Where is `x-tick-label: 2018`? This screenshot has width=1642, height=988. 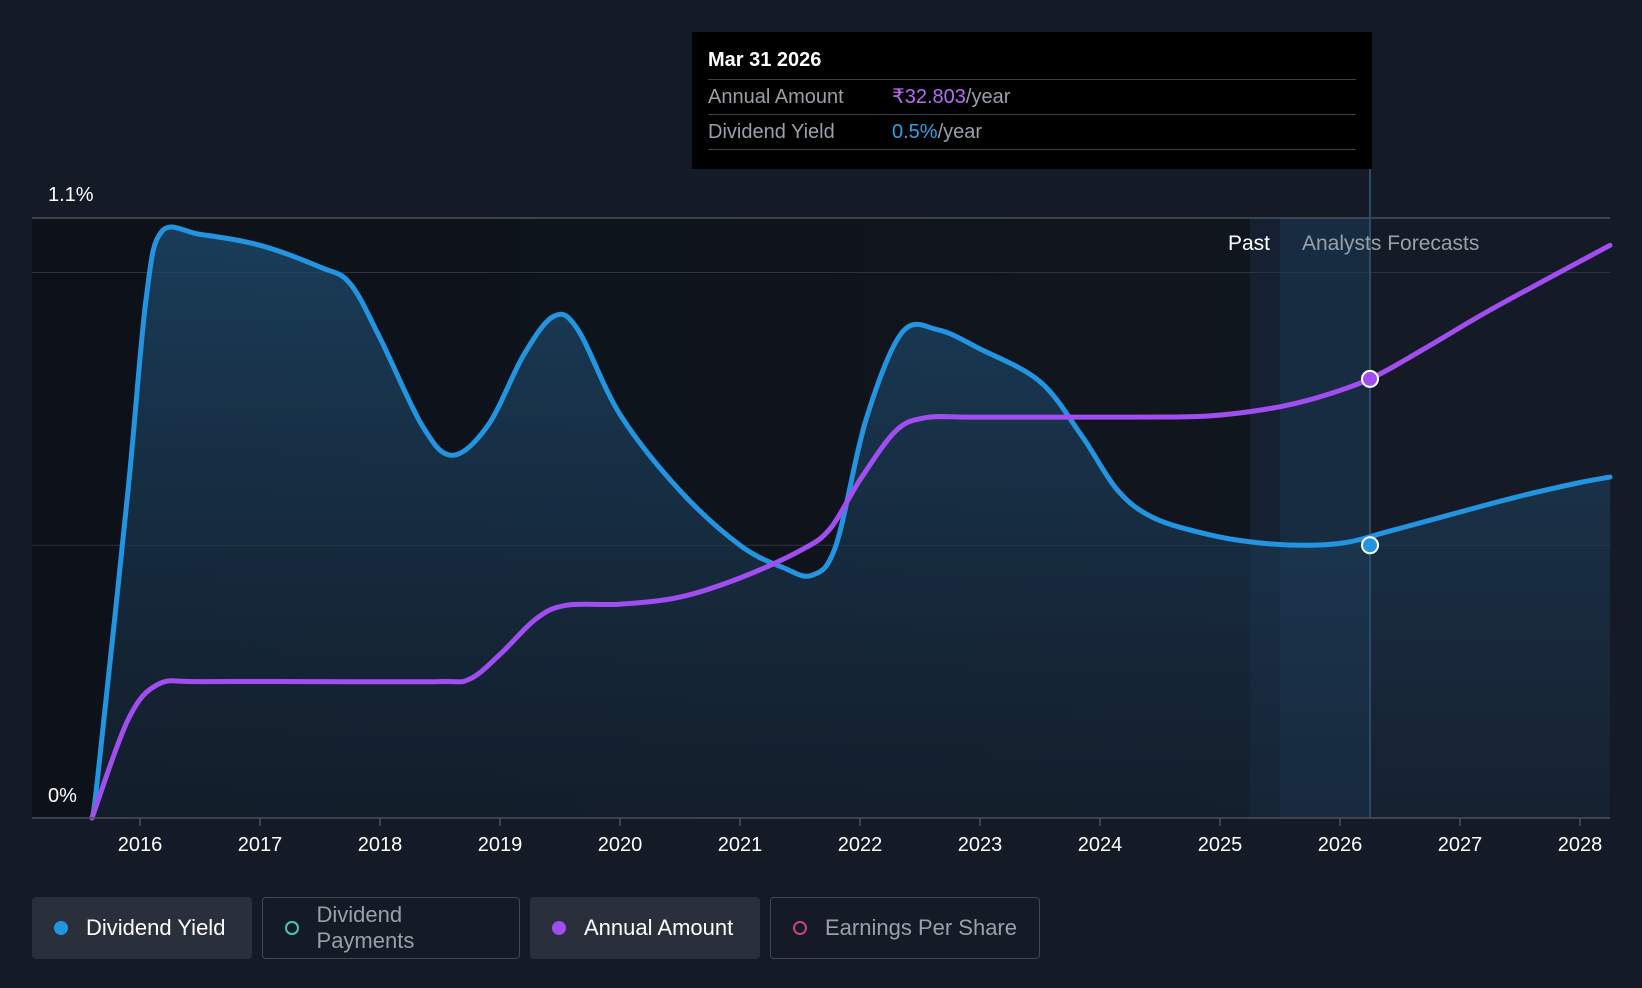
x-tick-label: 2018 is located at coordinates (380, 845).